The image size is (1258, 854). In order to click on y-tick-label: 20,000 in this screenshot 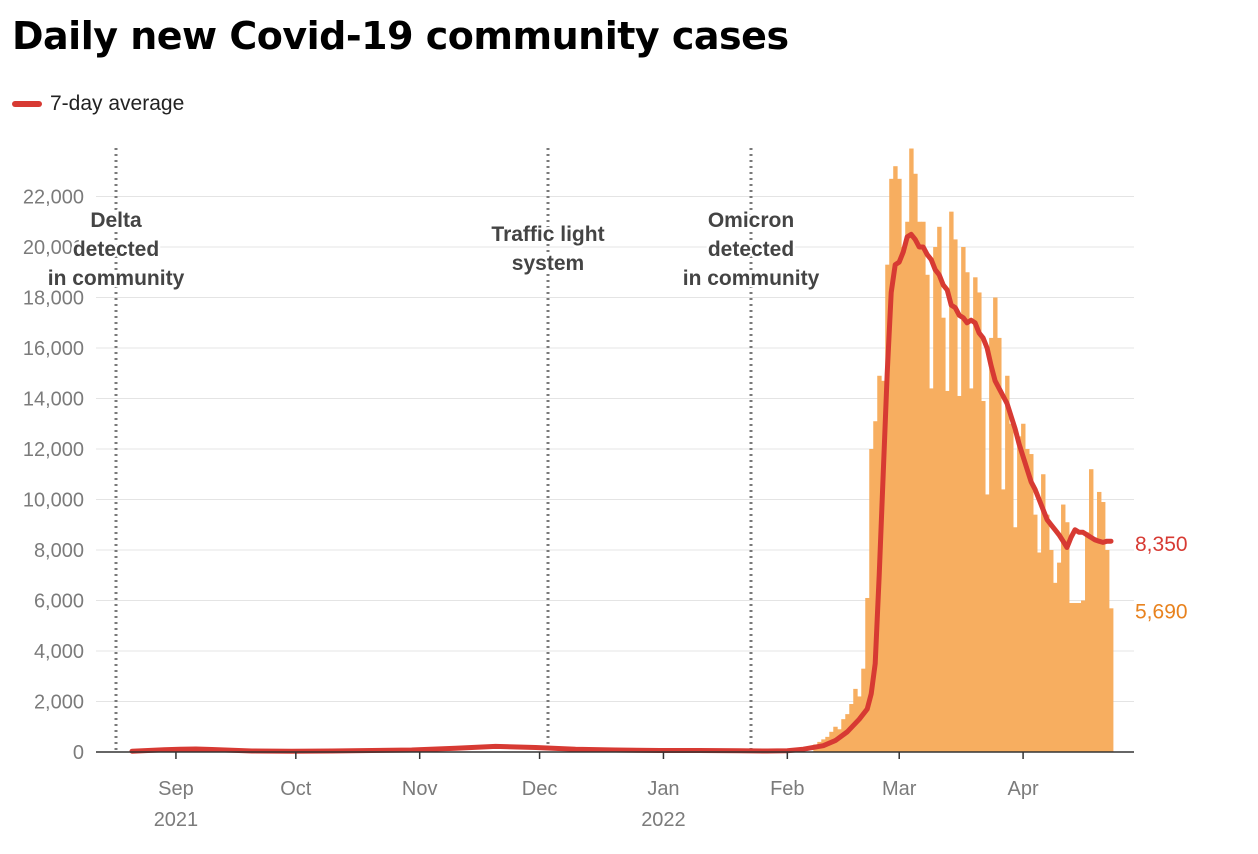, I will do `click(53, 248)`.